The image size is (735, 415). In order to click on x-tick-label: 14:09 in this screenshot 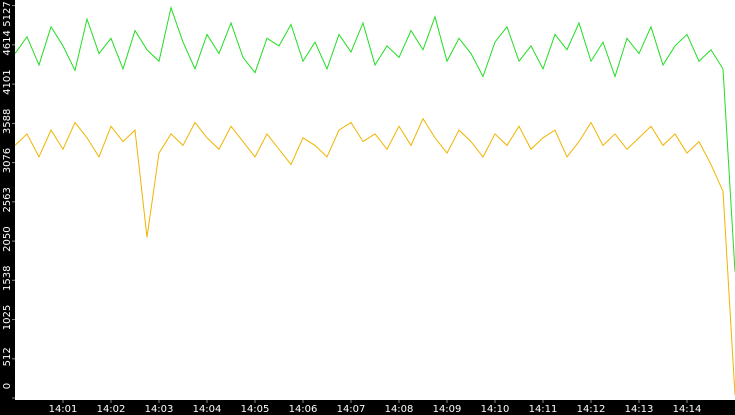, I will do `click(447, 409)`.